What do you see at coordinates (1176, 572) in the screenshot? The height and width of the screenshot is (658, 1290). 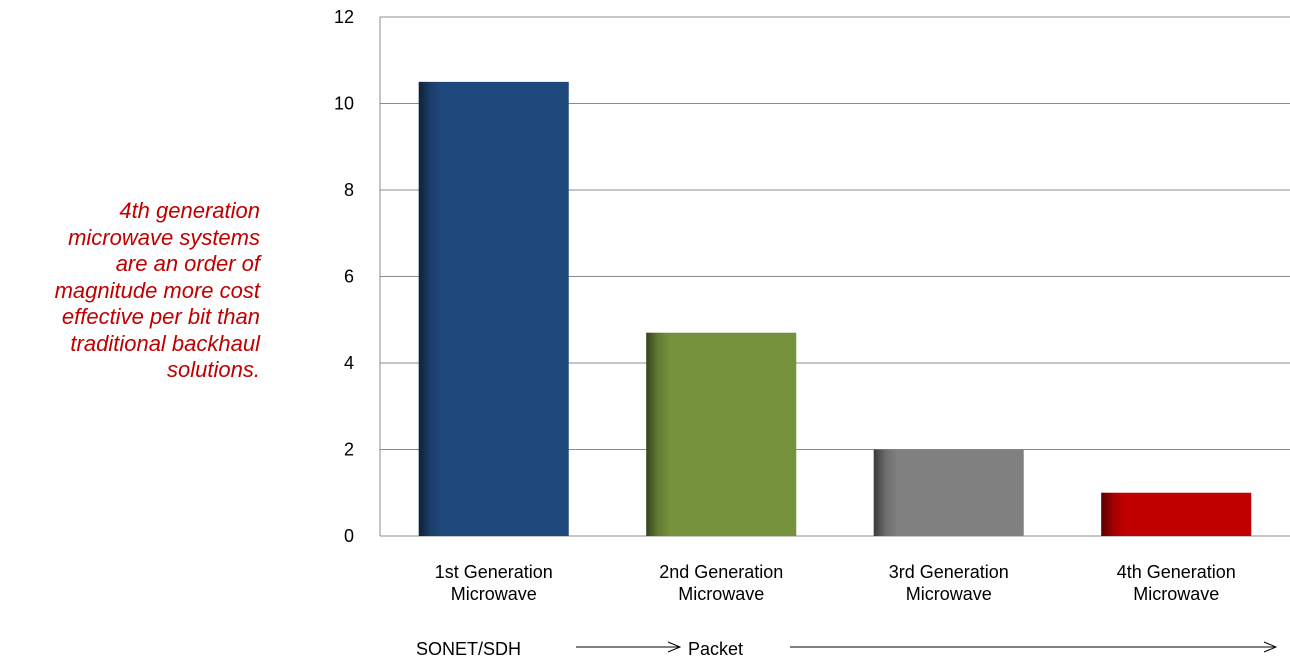 I see `x-tick-label: 4th Generation` at bounding box center [1176, 572].